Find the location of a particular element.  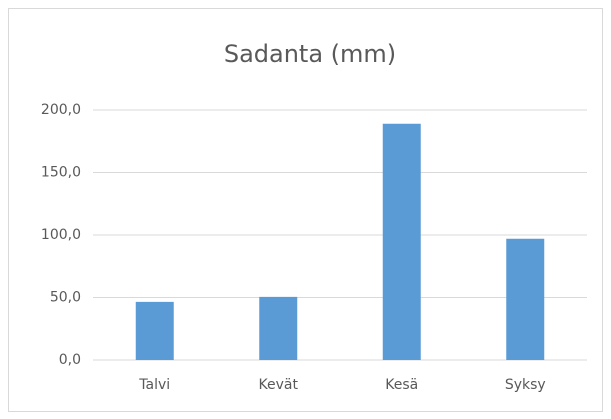

x-tick-label: Kevät is located at coordinates (279, 385).